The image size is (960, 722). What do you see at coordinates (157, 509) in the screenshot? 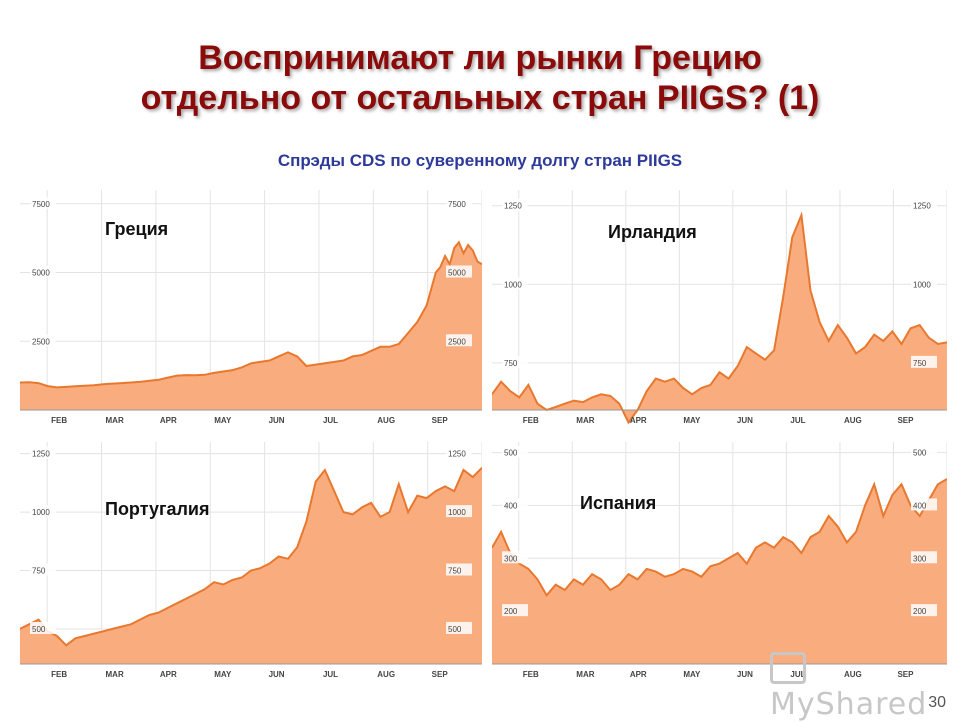
I see `chart-title-portugal: Португалия` at bounding box center [157, 509].